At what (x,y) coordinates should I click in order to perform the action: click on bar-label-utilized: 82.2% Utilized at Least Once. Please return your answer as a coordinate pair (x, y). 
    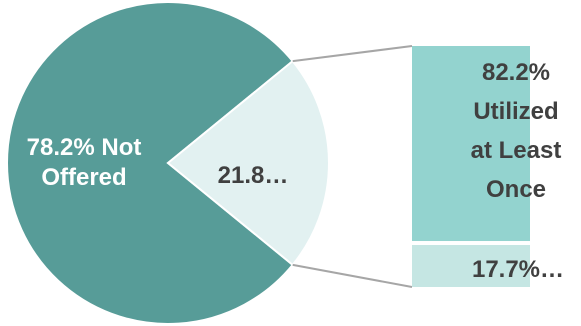
    Looking at the image, I should click on (516, 131).